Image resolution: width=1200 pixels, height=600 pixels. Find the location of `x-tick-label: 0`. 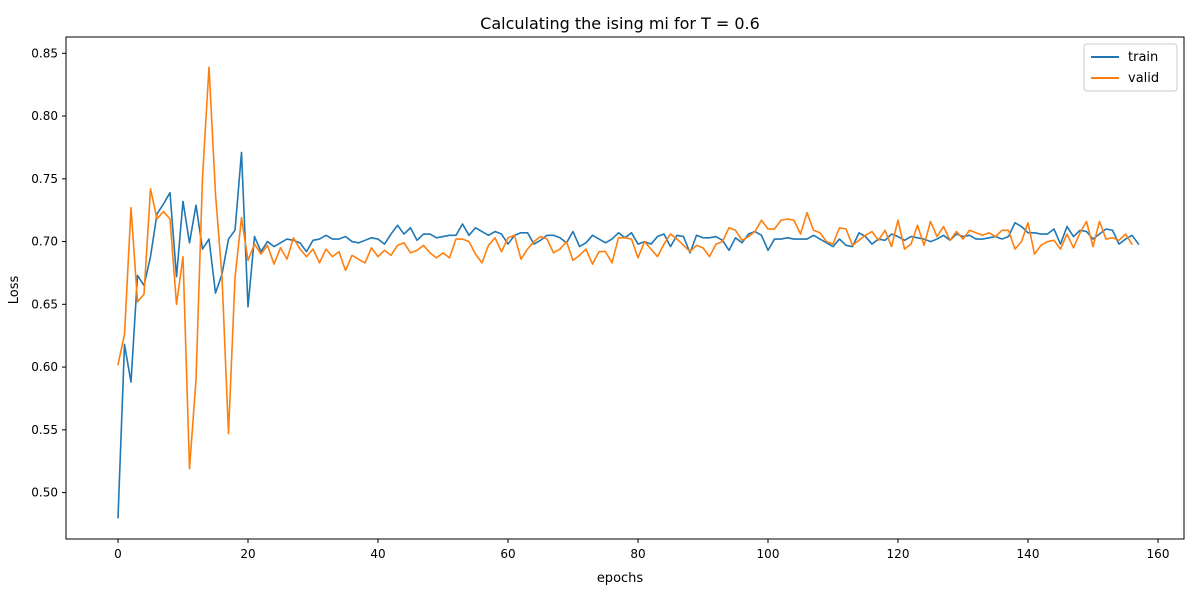

x-tick-label: 0 is located at coordinates (118, 554).